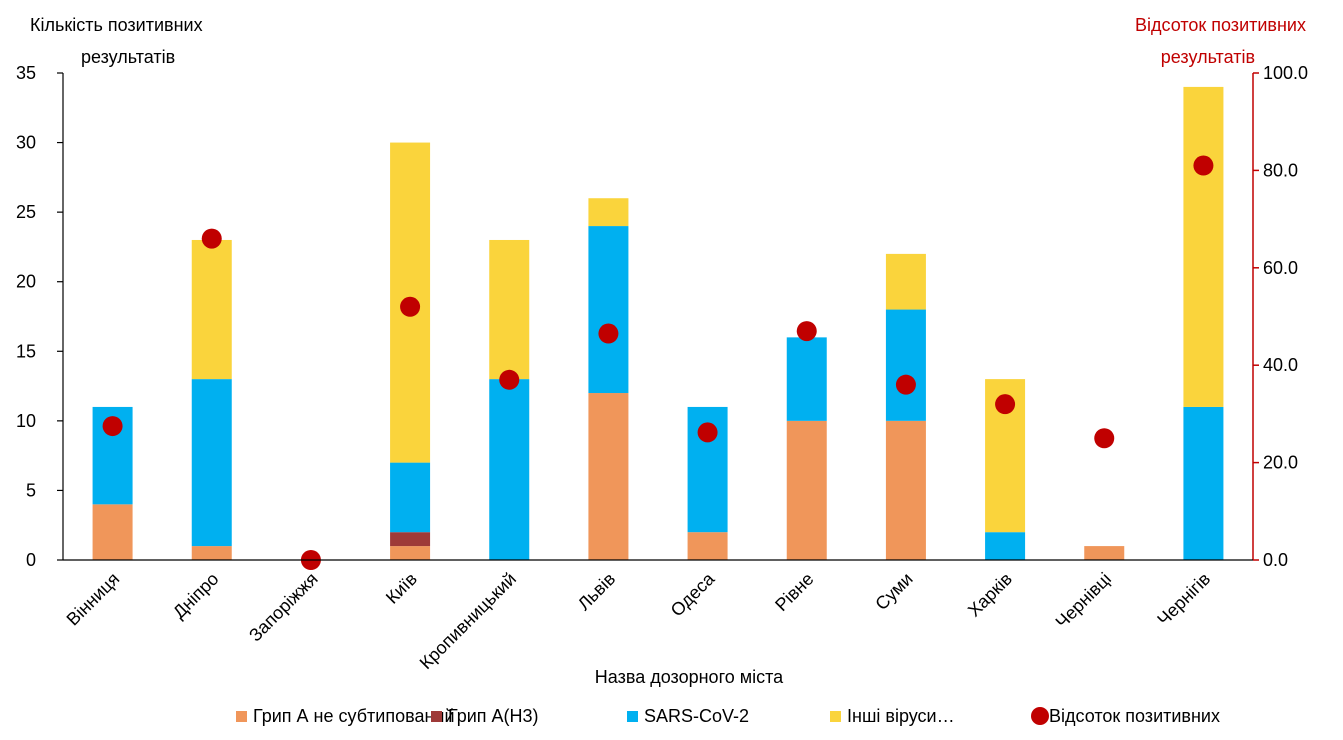 The width and height of the screenshot is (1343, 740). What do you see at coordinates (1280, 365) in the screenshot?
I see `right-tick-label: 40.0` at bounding box center [1280, 365].